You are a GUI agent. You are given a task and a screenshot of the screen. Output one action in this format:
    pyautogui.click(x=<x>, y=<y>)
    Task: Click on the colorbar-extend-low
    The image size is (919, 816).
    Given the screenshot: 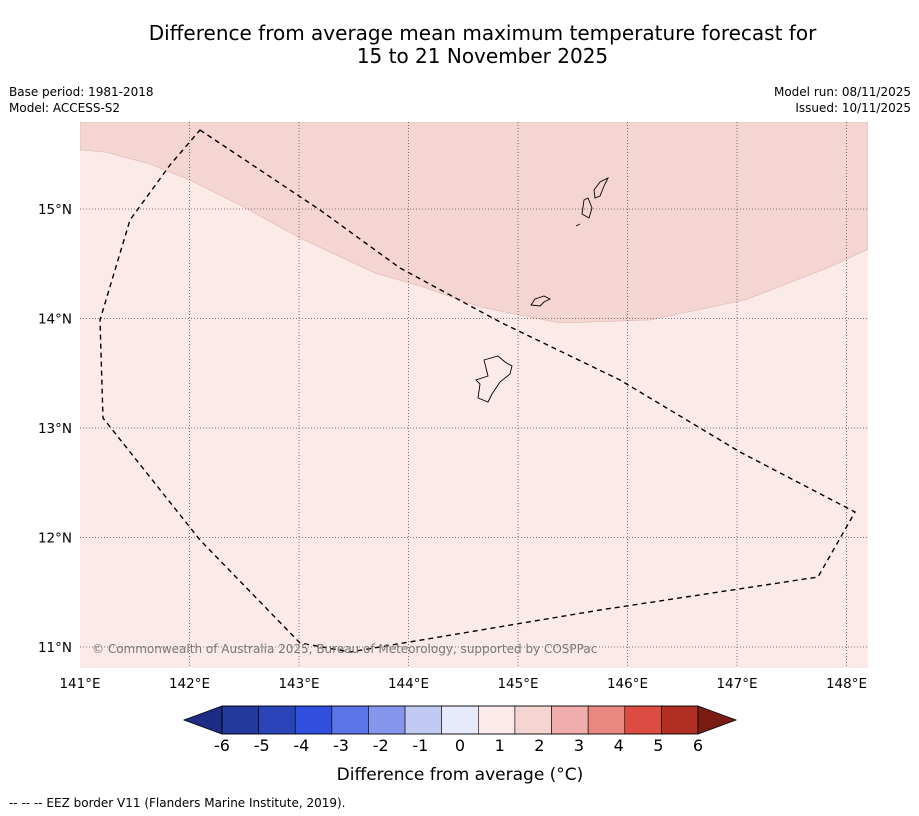 What is the action you would take?
    pyautogui.click(x=202, y=720)
    